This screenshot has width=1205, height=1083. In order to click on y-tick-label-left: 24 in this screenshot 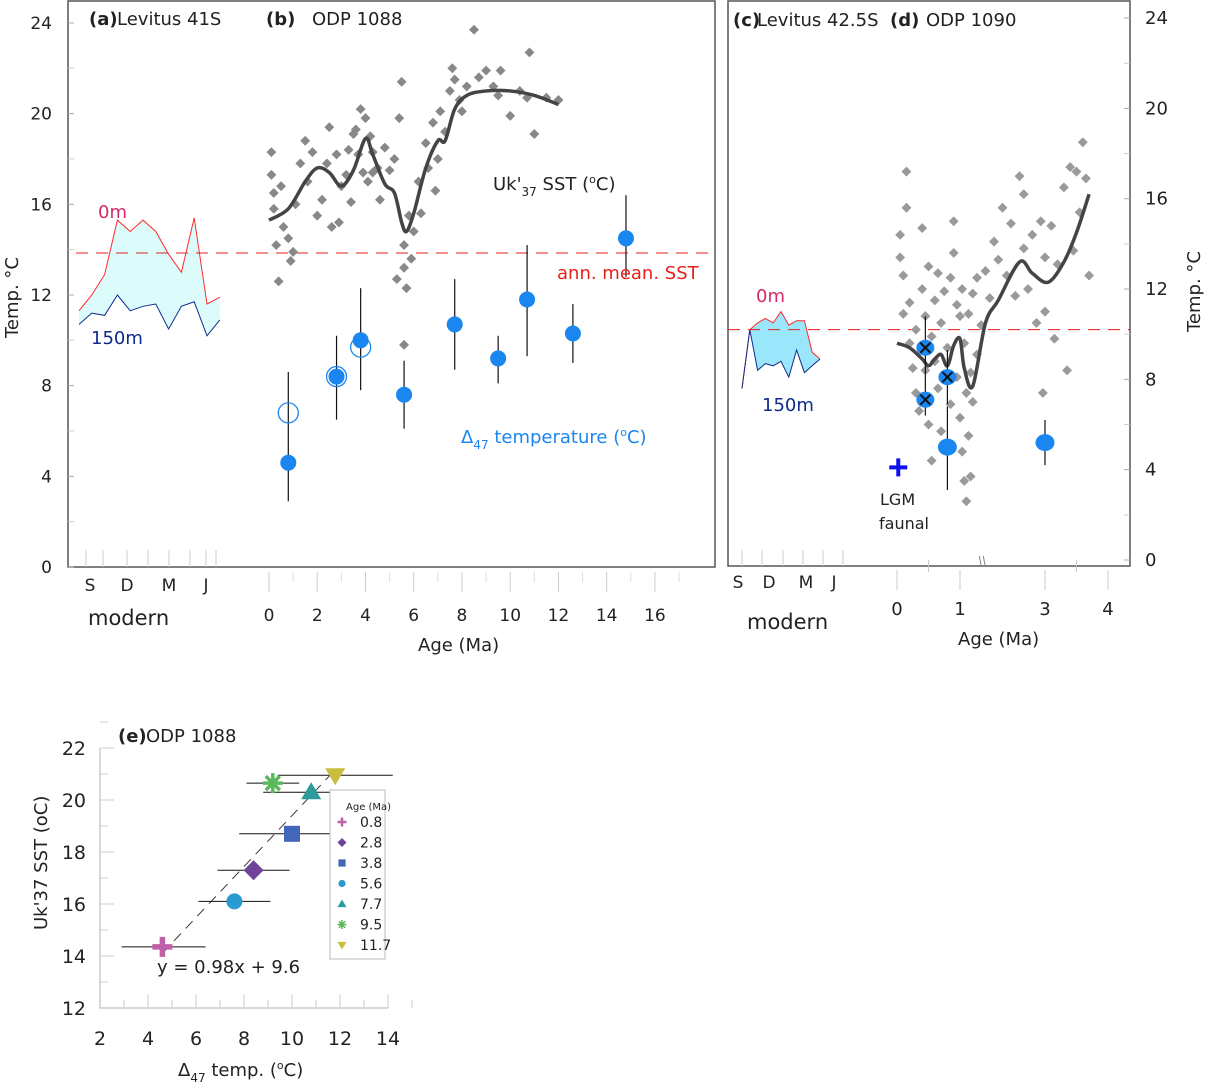, I will do `click(41, 24)`.